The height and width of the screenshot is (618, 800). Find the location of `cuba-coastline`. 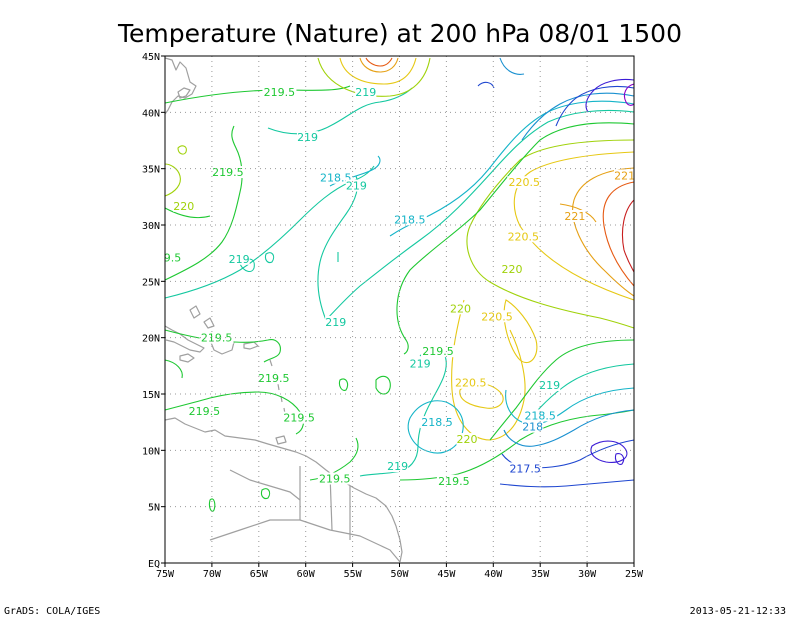

cuba-coastline is located at coordinates (184, 339).